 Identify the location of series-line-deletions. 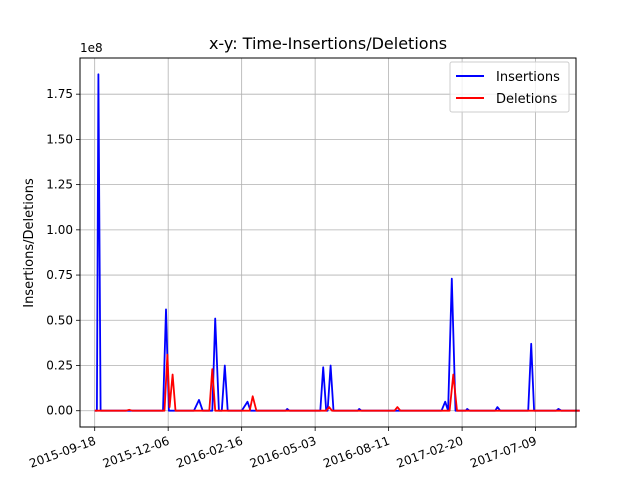
(337, 382).